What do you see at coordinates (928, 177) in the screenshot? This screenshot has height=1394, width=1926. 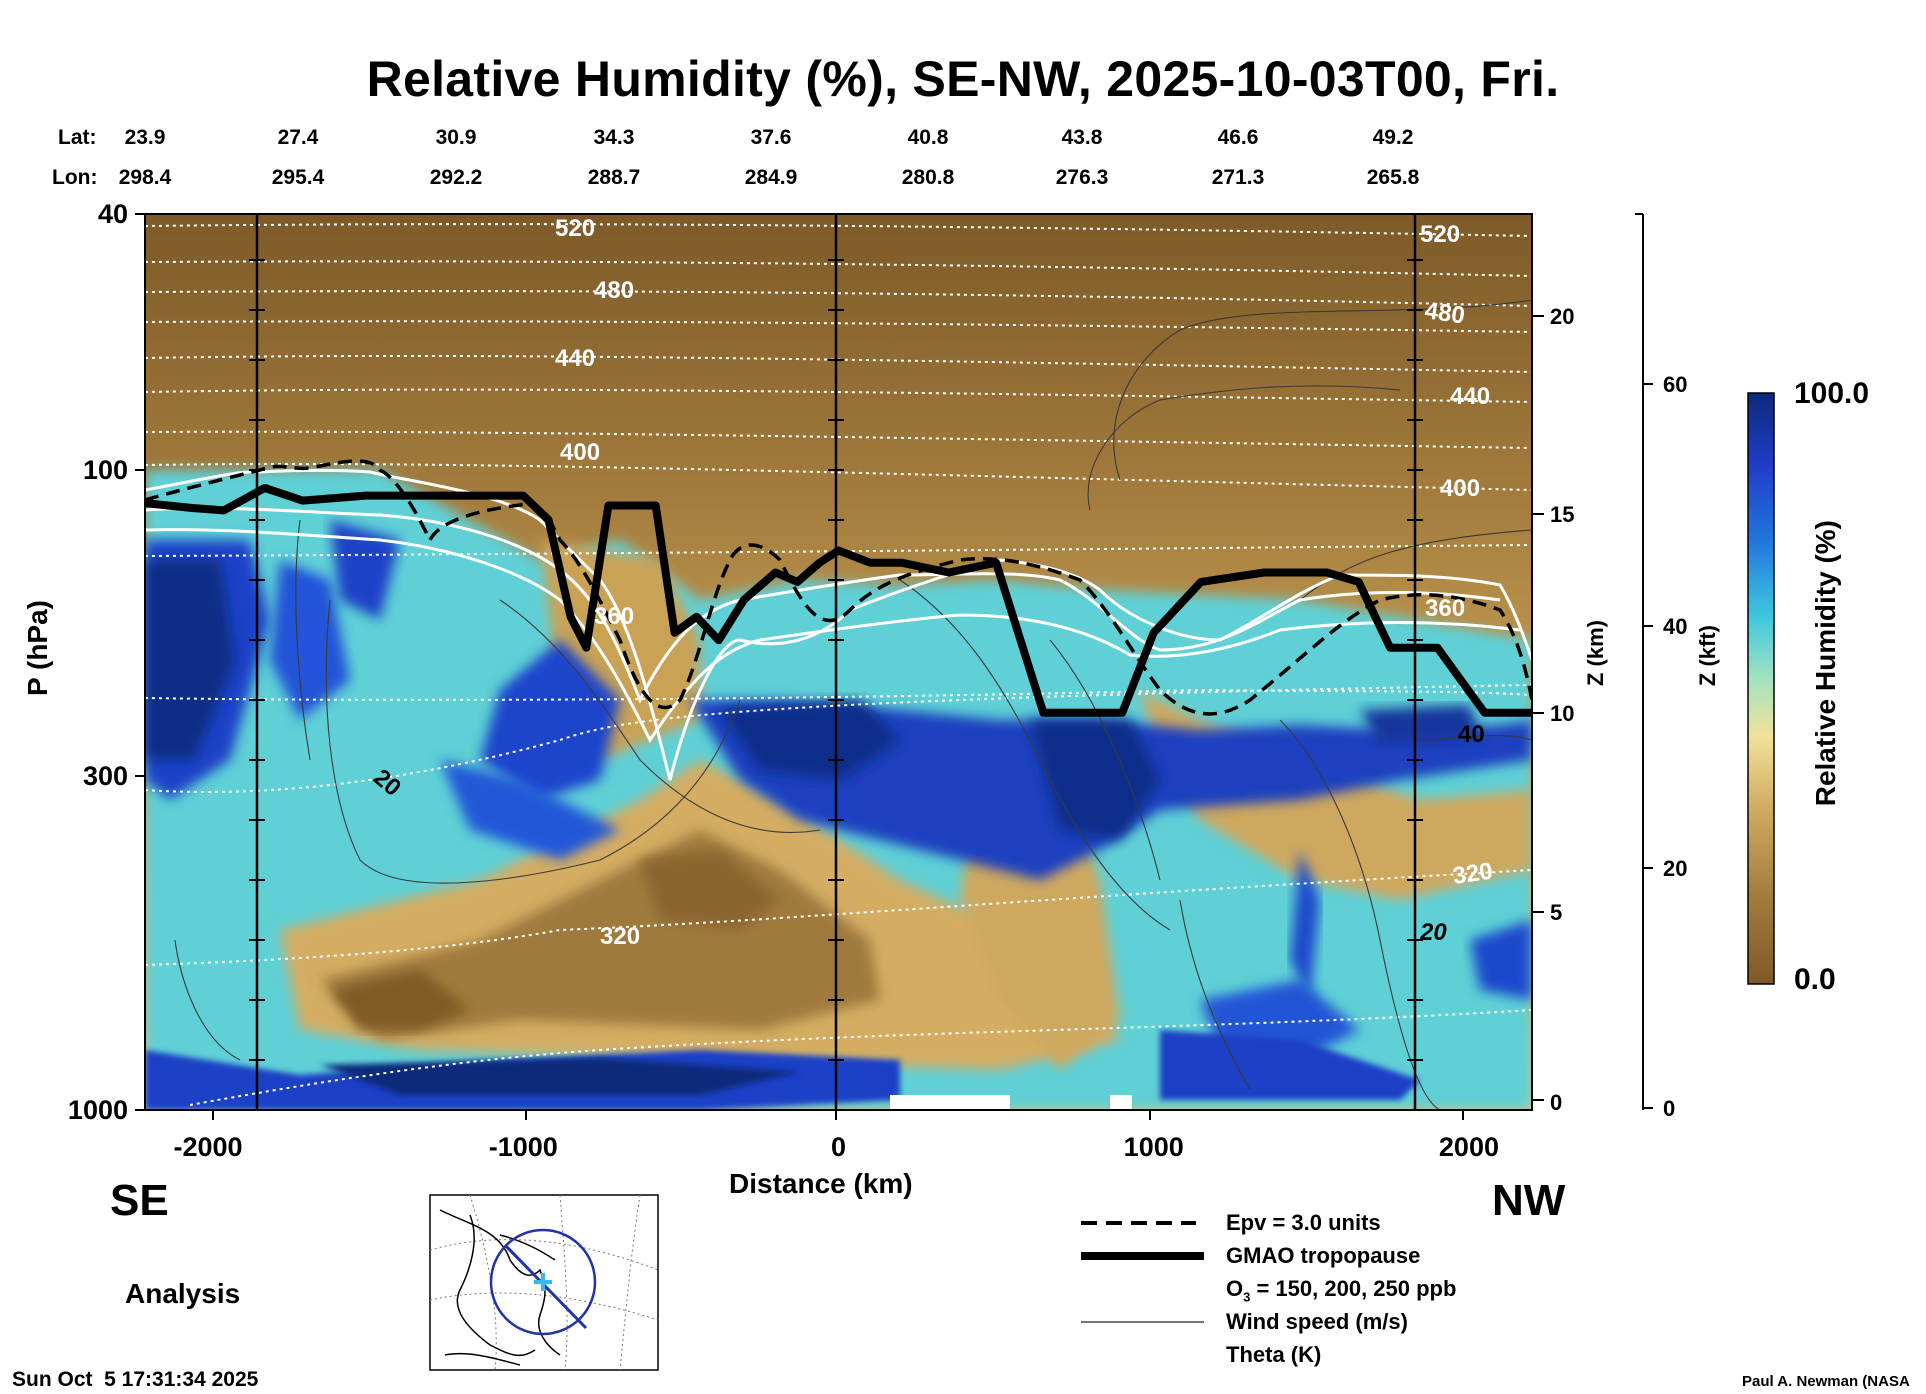 I see `lon-value: 280.8` at bounding box center [928, 177].